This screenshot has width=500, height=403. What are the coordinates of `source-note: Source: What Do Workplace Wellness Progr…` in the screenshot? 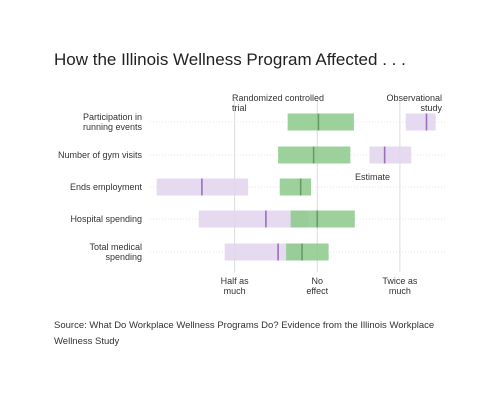 It's located at (244, 333).